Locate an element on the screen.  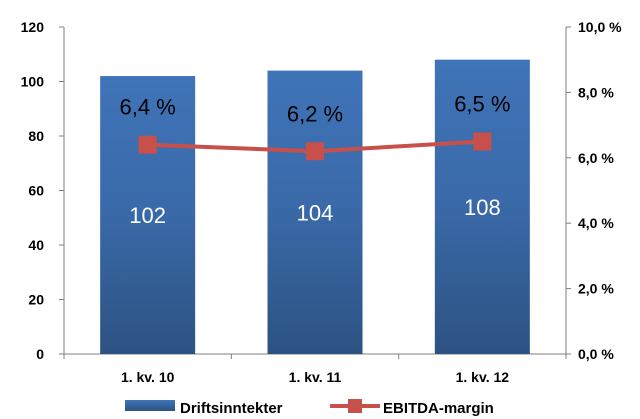
right-tick-label: 4,0 % is located at coordinates (596, 223).